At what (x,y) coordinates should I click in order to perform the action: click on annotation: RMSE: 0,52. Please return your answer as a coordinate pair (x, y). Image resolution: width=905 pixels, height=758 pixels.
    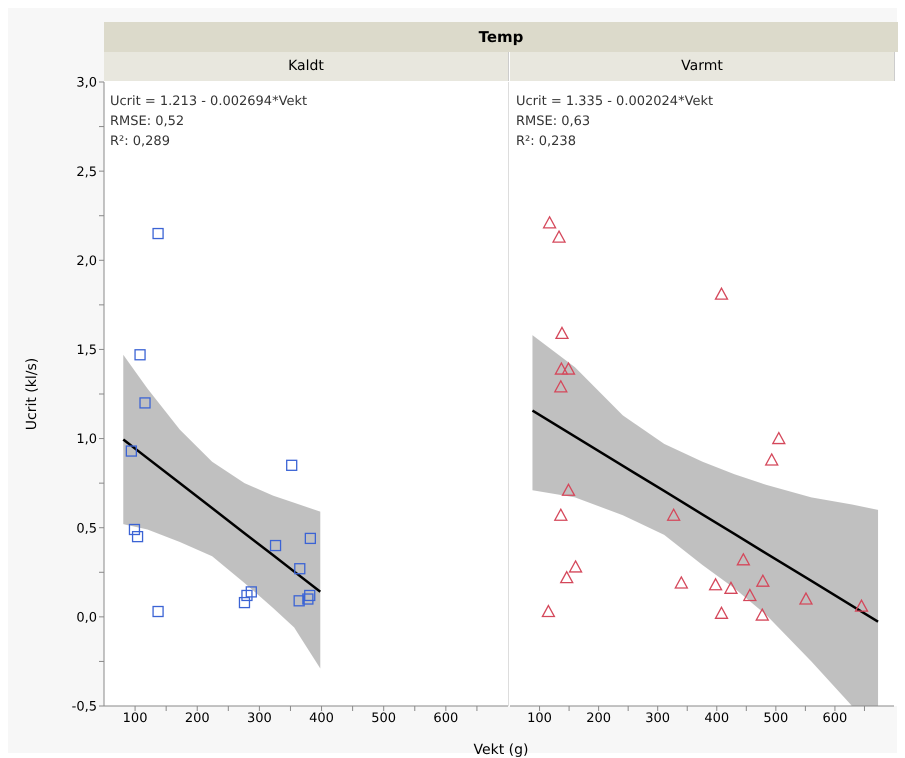
    Looking at the image, I should click on (147, 121).